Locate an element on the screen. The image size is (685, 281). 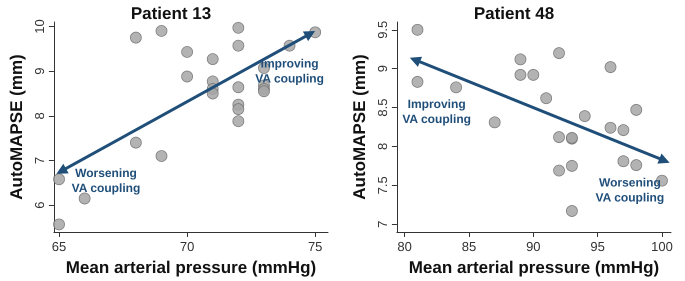
x-tick-label: 90 is located at coordinates (533, 246).